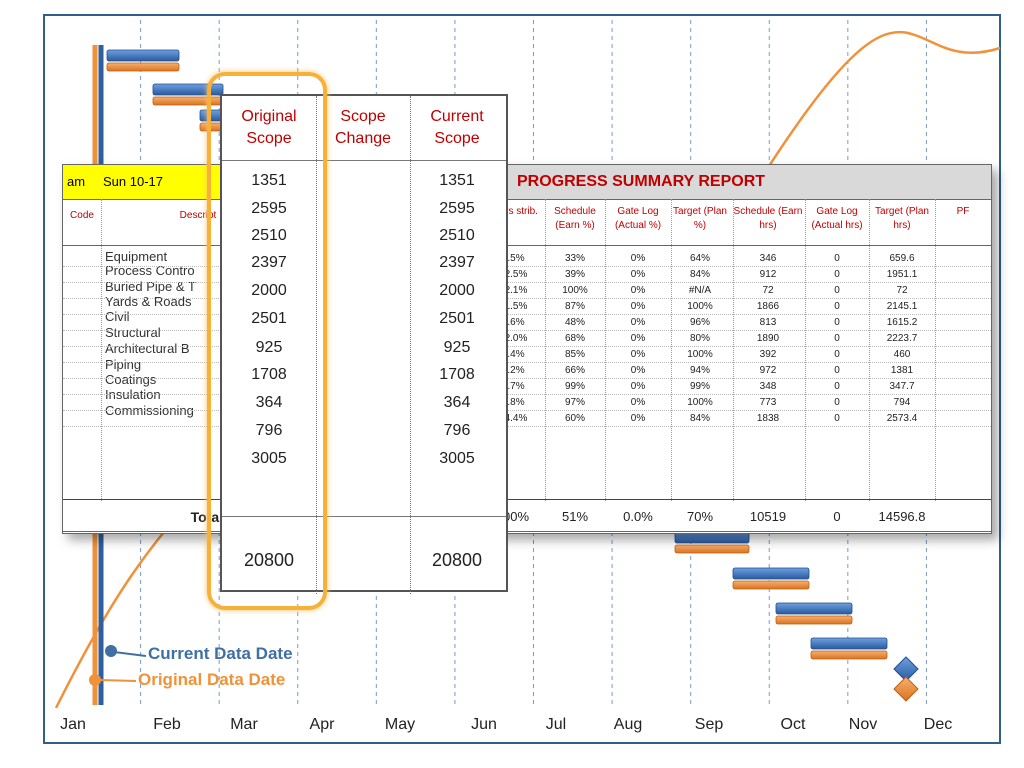 The height and width of the screenshot is (768, 1024). What do you see at coordinates (902, 306) in the screenshot?
I see `row-value: 2145.1` at bounding box center [902, 306].